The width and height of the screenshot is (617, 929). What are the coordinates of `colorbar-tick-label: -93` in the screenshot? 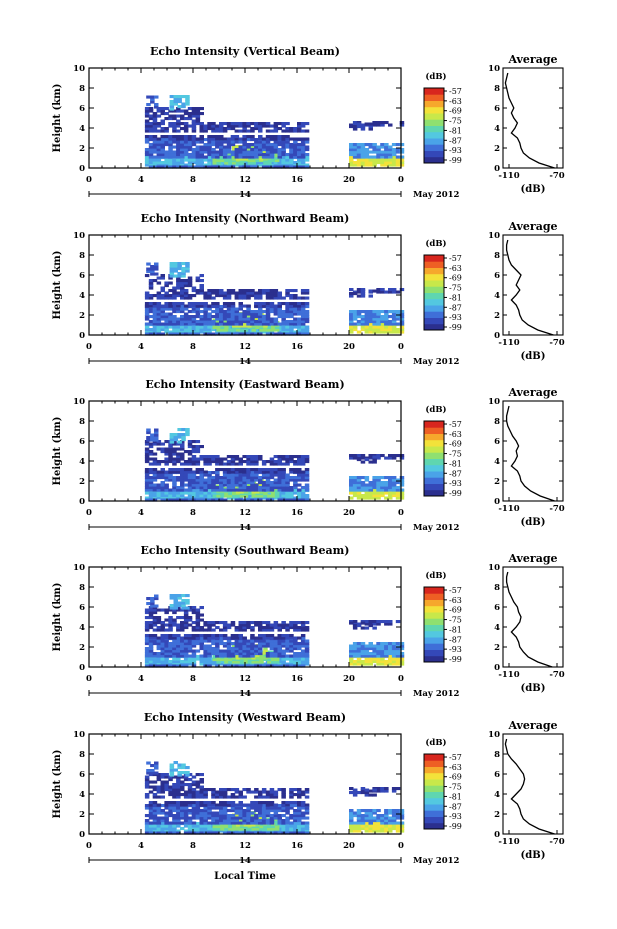 It's located at (455, 317).